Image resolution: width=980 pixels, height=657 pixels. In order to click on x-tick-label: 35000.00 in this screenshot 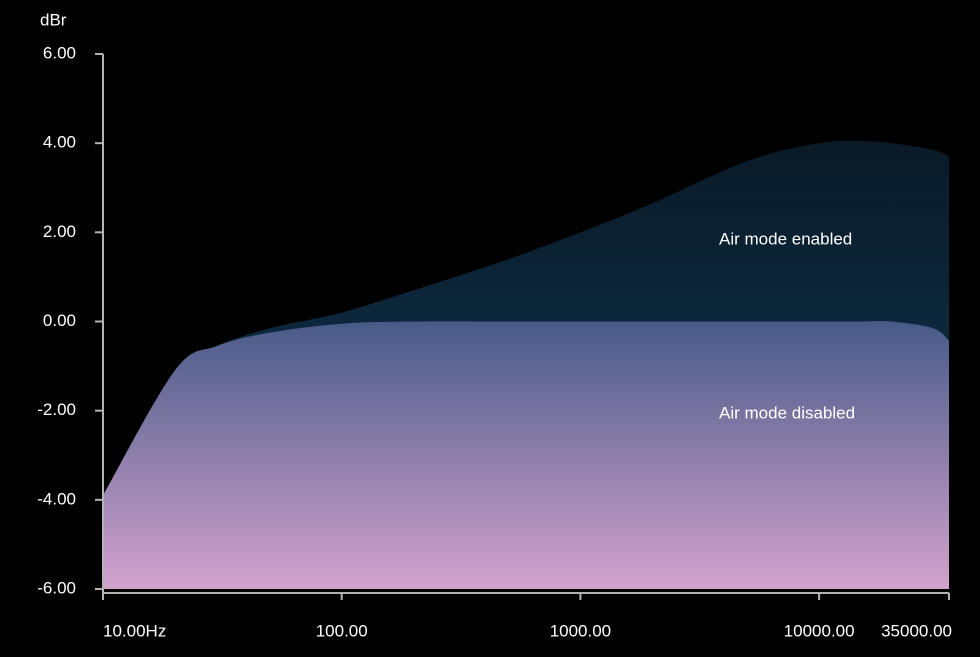, I will do `click(916, 630)`.